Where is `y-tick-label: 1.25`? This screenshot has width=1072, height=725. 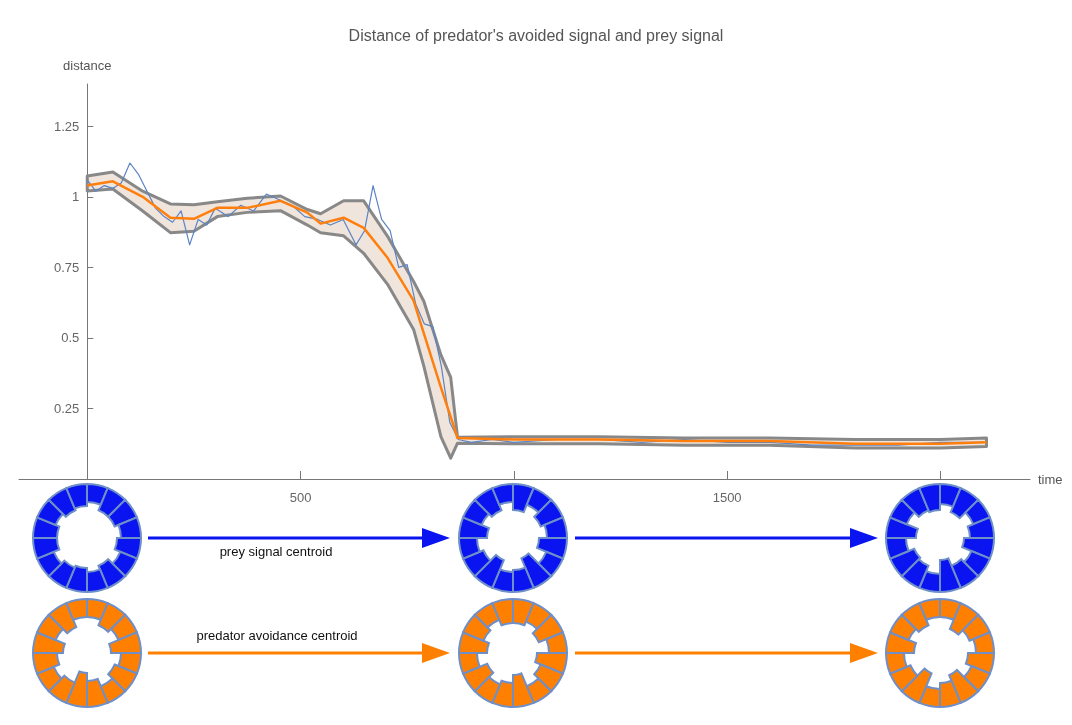 y-tick-label: 1.25 is located at coordinates (66, 126).